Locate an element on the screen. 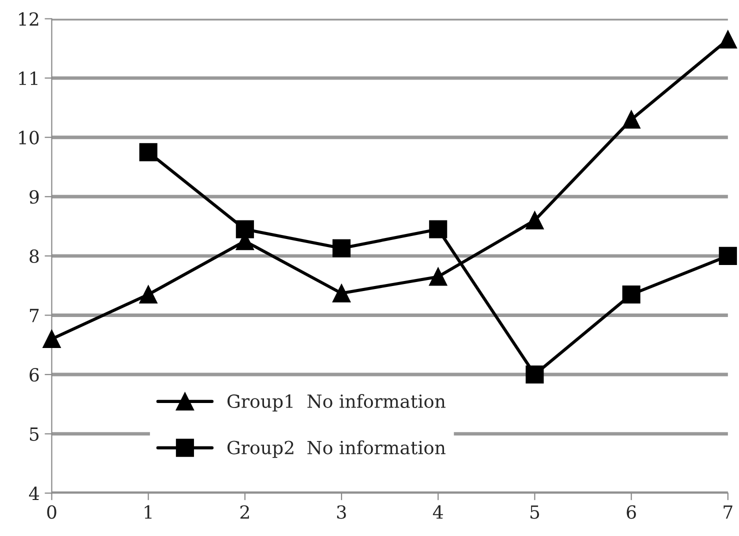  y-tick-label: 11 is located at coordinates (28, 78).